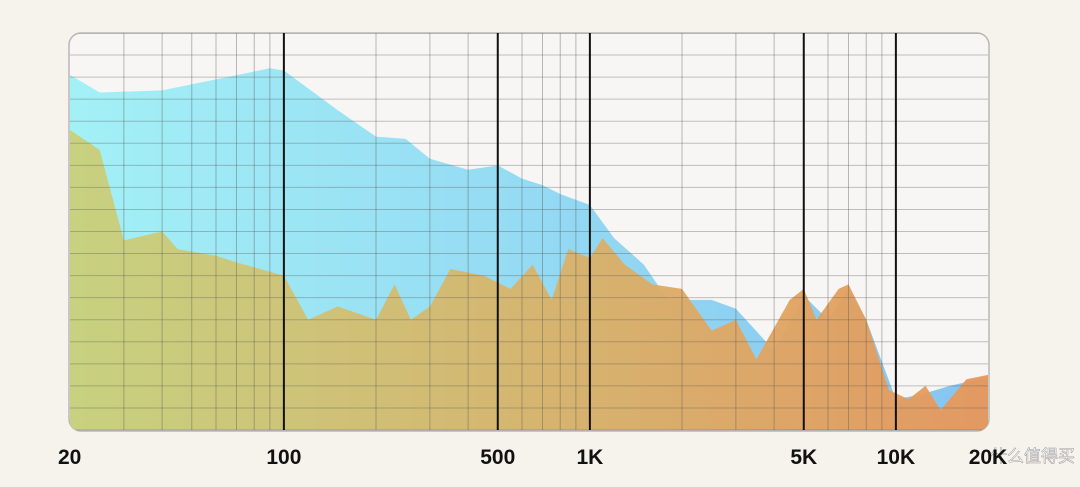 The width and height of the screenshot is (1080, 487). What do you see at coordinates (497, 457) in the screenshot?
I see `x-tick-label: 500` at bounding box center [497, 457].